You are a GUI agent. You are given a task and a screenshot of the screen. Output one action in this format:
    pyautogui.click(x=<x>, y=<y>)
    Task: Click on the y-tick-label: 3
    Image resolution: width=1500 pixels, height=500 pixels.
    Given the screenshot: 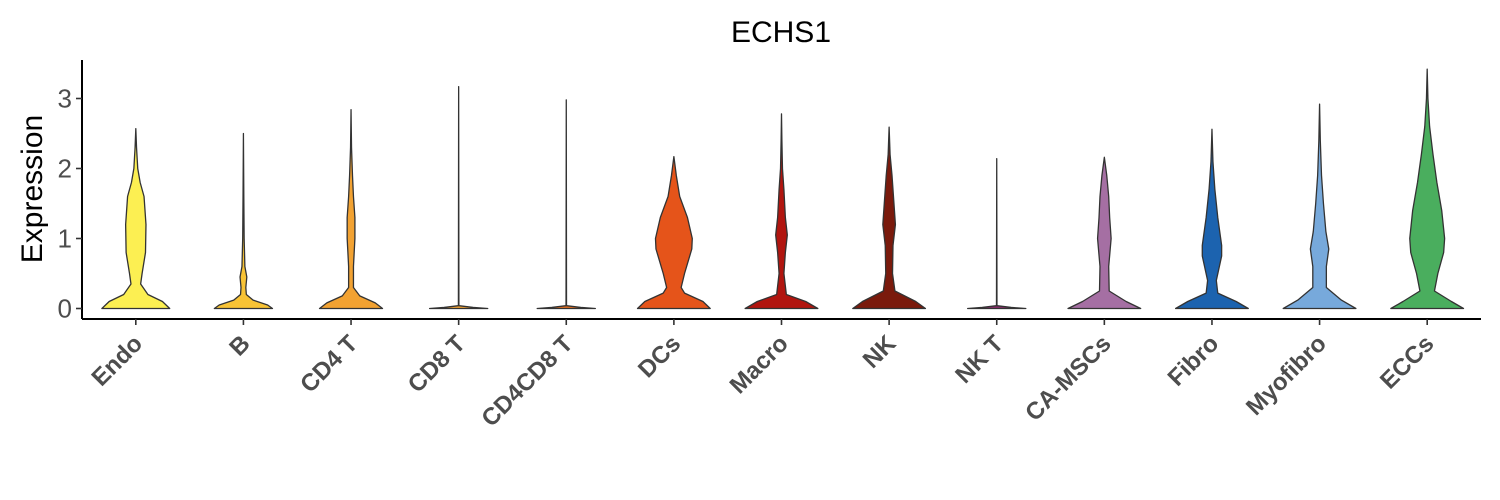 What is the action you would take?
    pyautogui.click(x=65, y=99)
    